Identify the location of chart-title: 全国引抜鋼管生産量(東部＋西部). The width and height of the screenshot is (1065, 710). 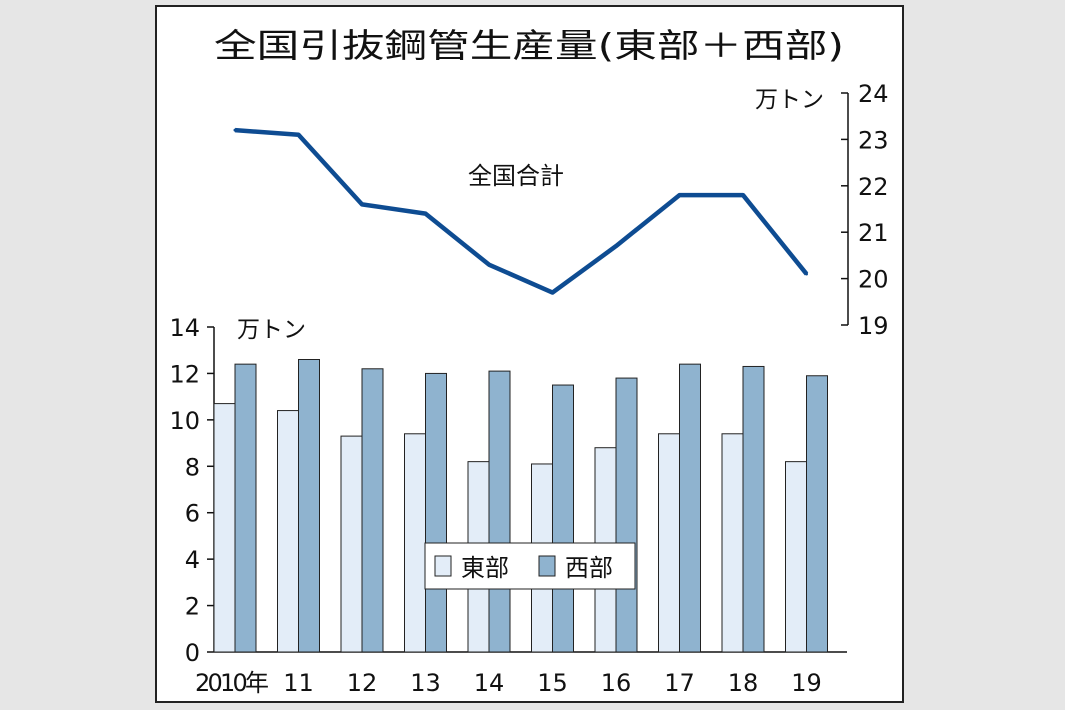
(529, 45).